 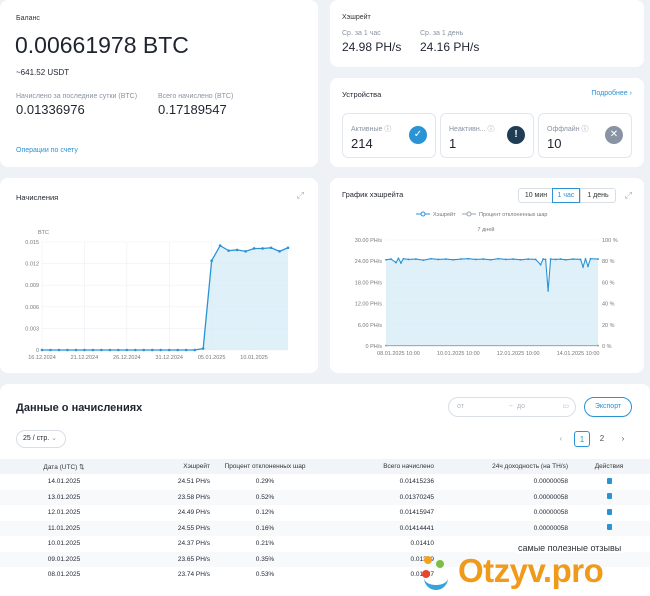 I want to click on range-1d-button: 1 день, so click(x=598, y=195).